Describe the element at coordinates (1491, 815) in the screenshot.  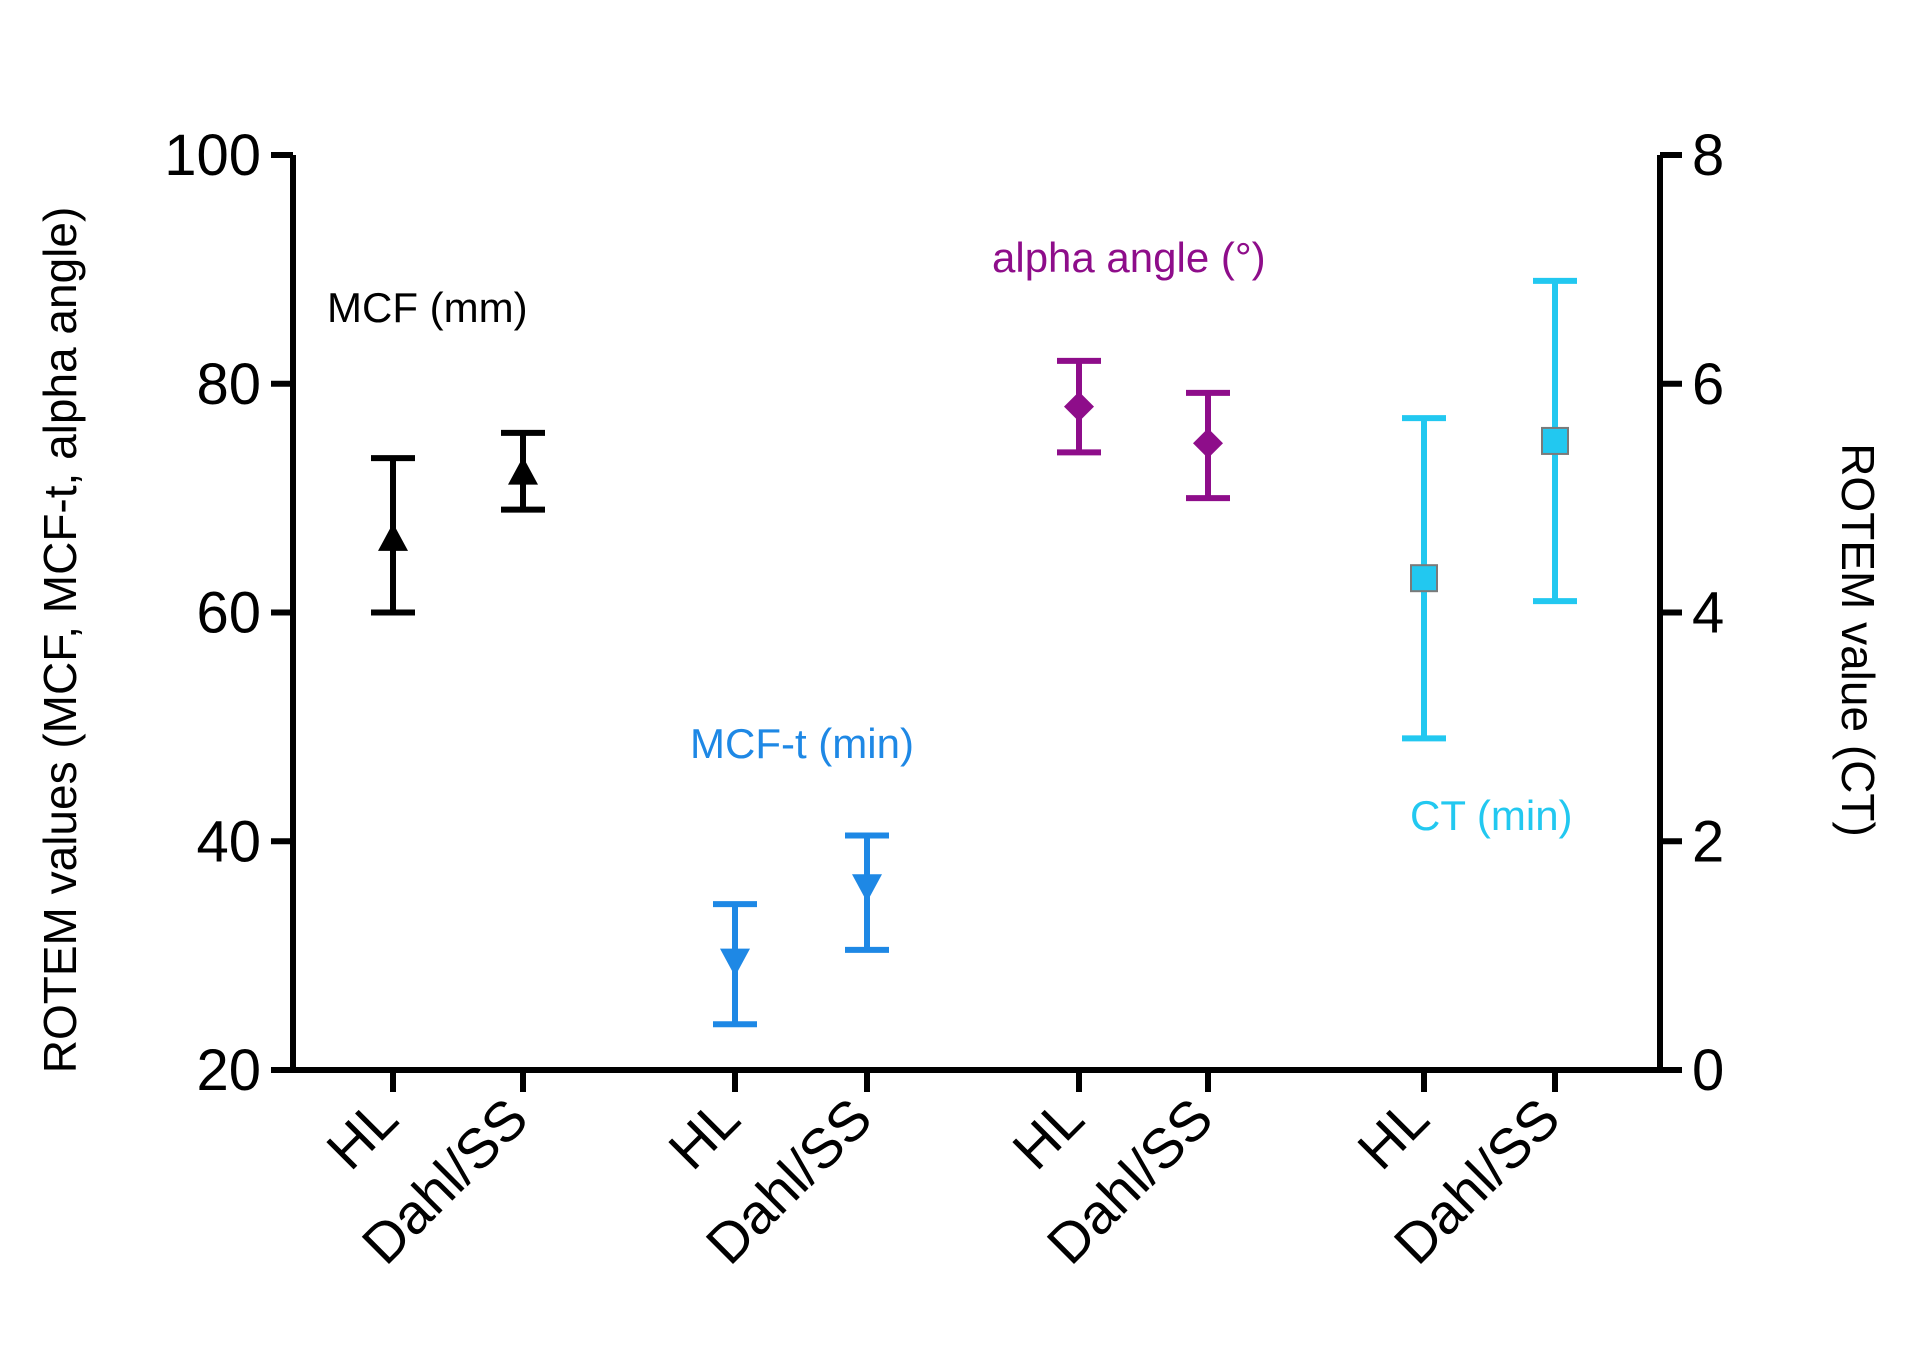
I see `series-label-ct: CT (min)` at that location.